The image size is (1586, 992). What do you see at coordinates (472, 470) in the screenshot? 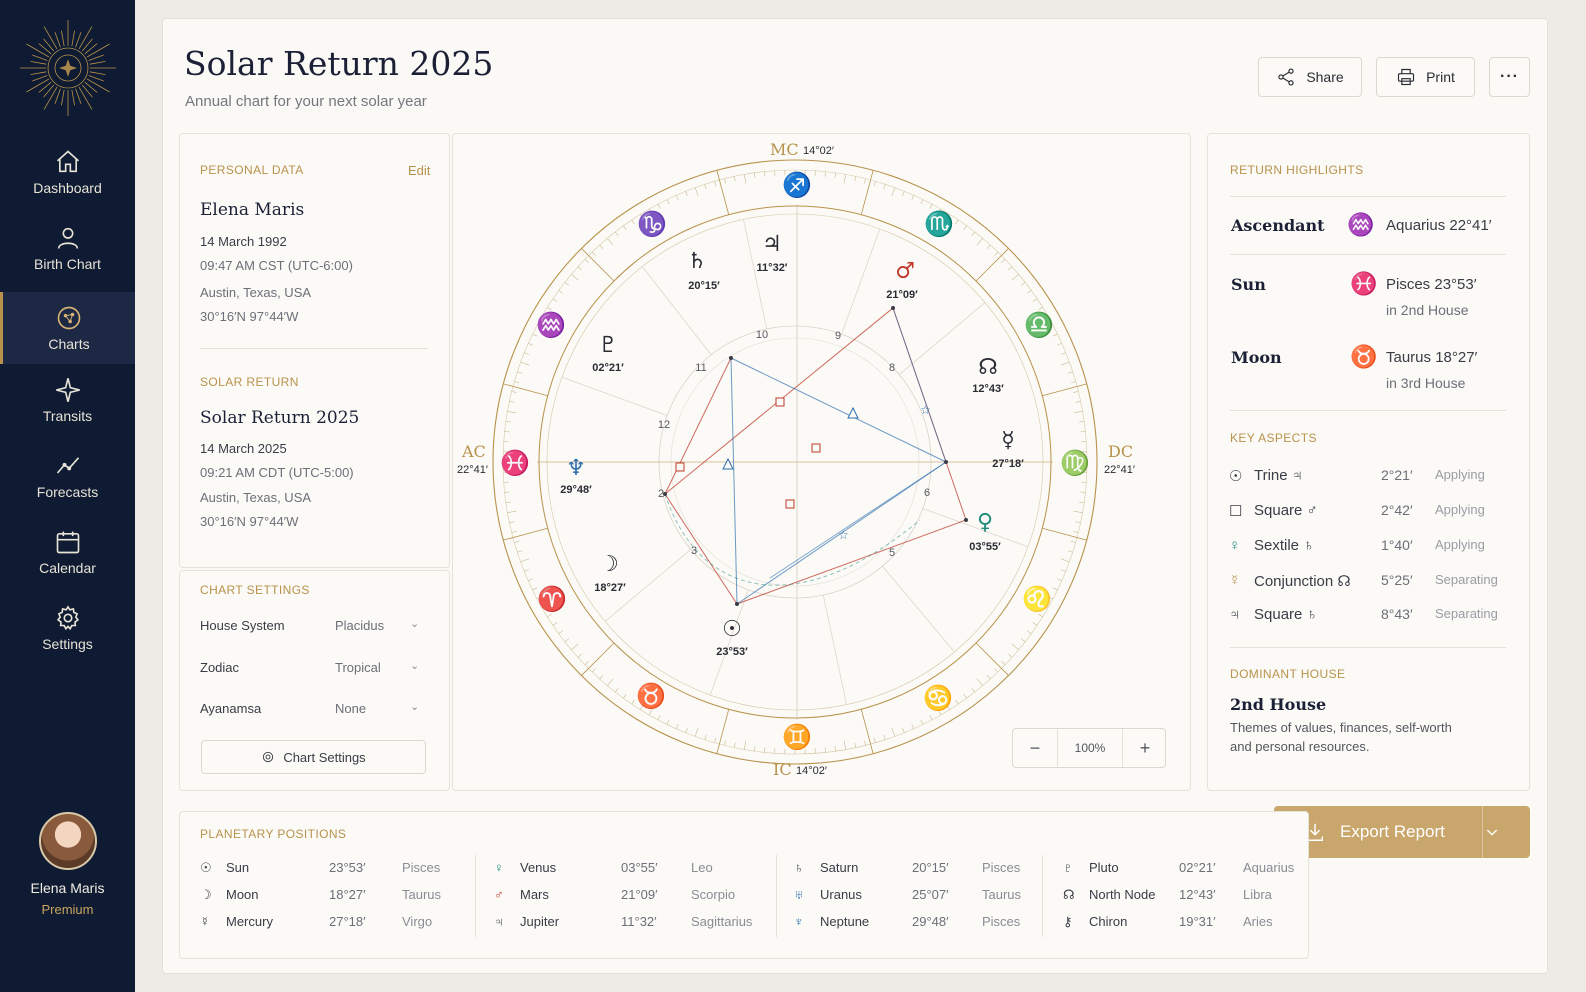
I see `ac-degree: 22°41′` at bounding box center [472, 470].